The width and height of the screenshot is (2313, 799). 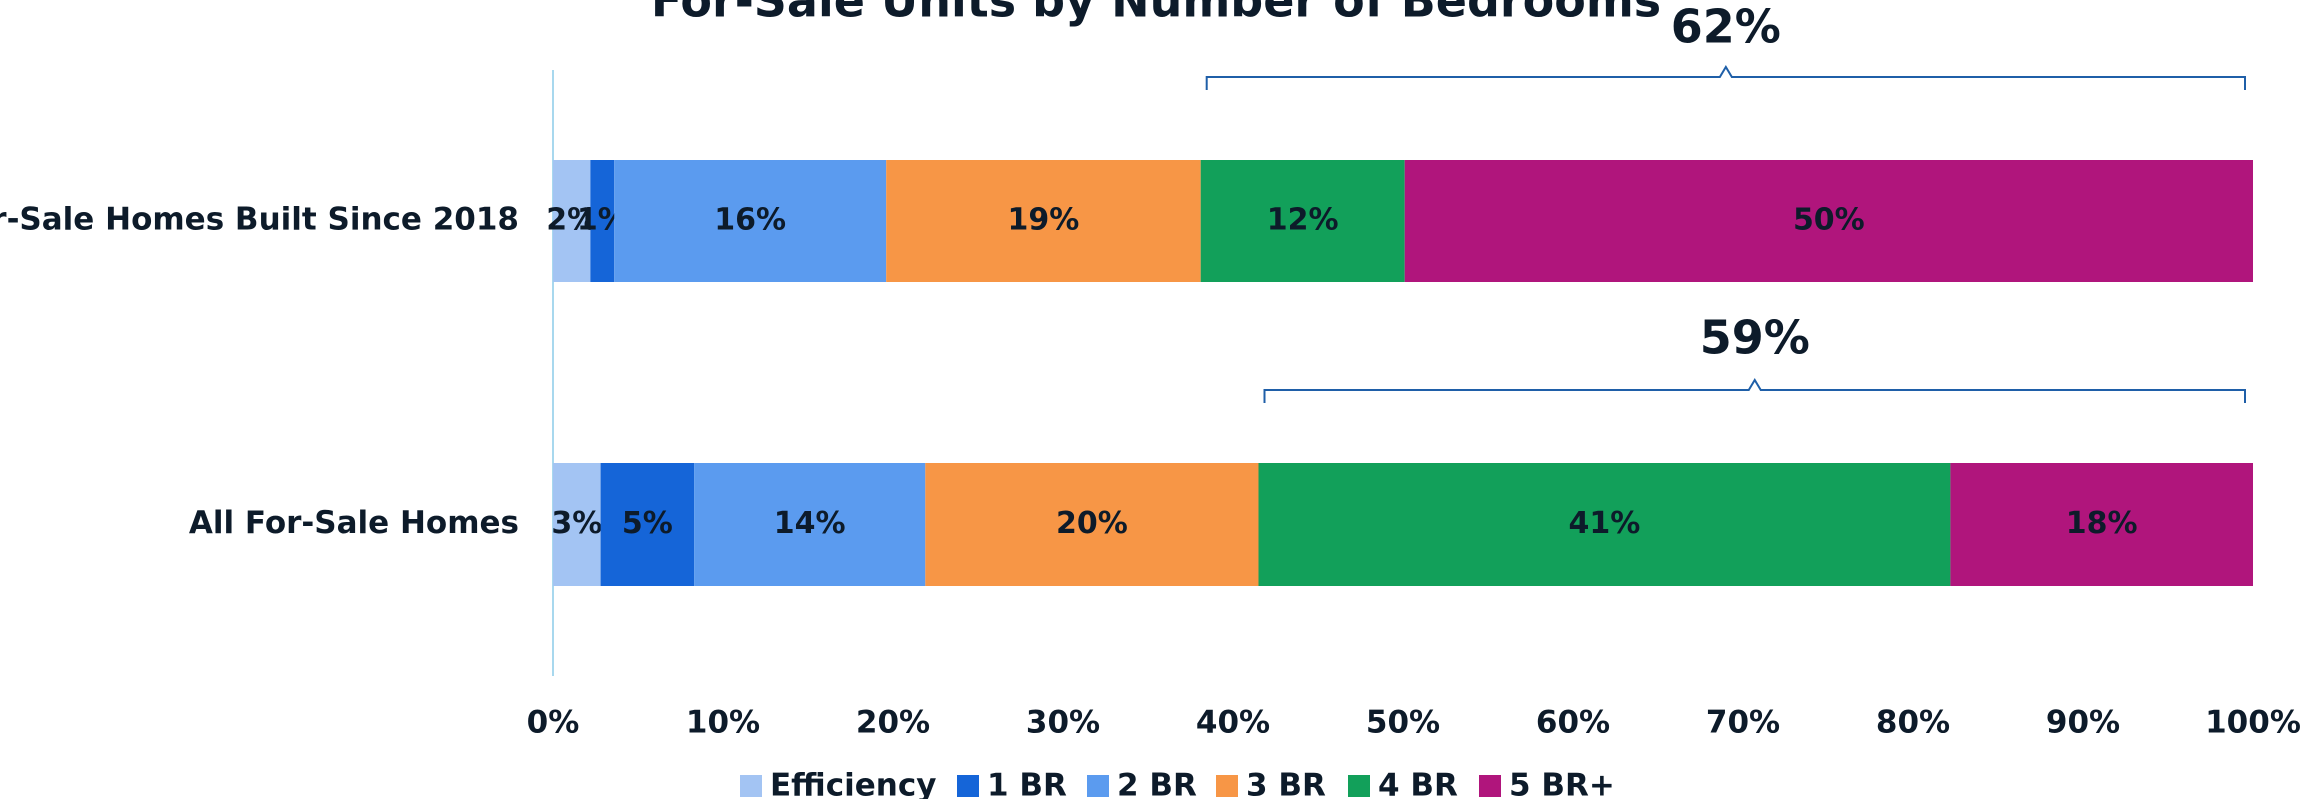 I want to click on x-tick-label: 0%, so click(x=553, y=723).